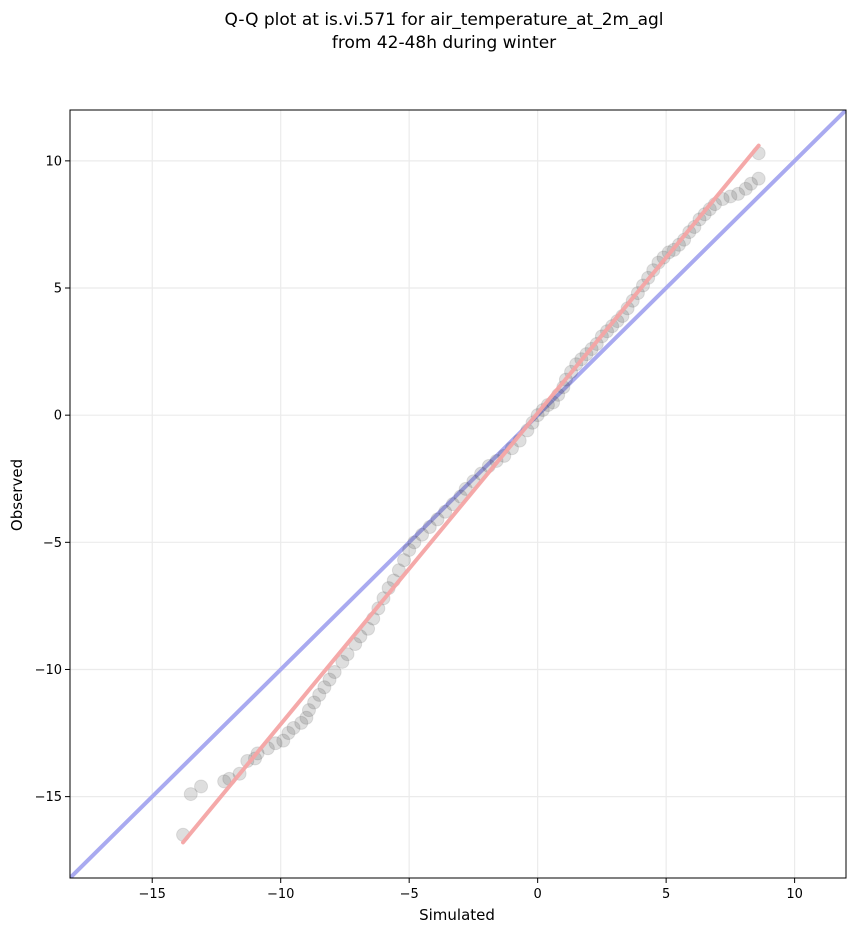 This screenshot has width=854, height=934. Describe the element at coordinates (280, 894) in the screenshot. I see `x-tick-label: −10` at that location.